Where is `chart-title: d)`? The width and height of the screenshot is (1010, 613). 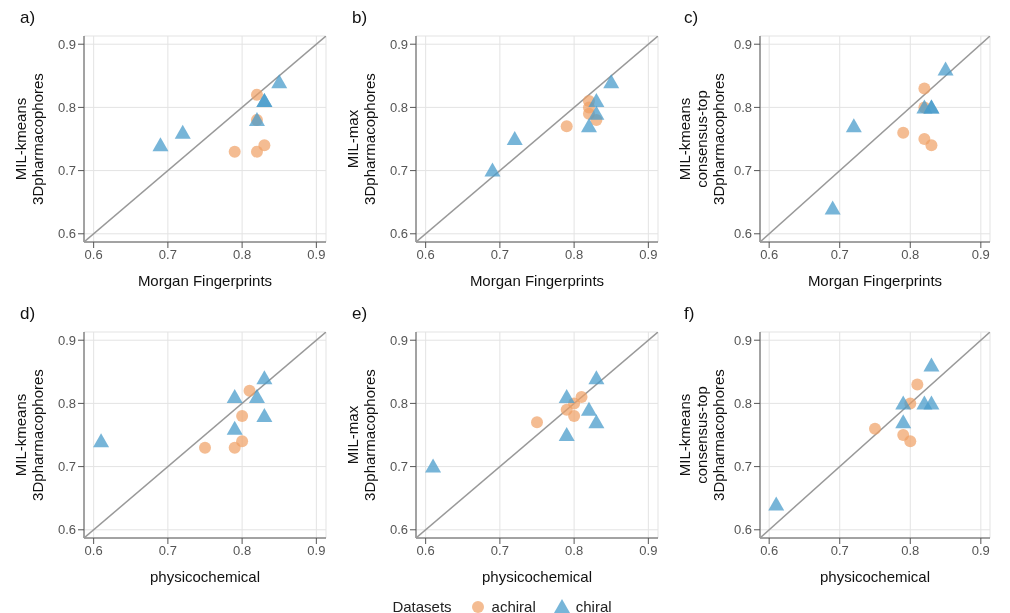 chart-title: d) is located at coordinates (28, 314).